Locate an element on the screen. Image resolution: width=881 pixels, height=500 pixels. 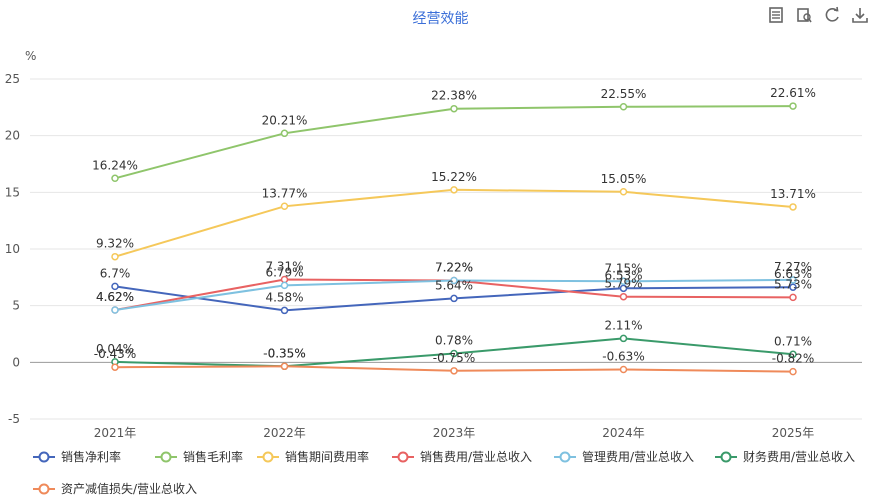
legend-label: 销售净利率 is located at coordinates (91, 456).